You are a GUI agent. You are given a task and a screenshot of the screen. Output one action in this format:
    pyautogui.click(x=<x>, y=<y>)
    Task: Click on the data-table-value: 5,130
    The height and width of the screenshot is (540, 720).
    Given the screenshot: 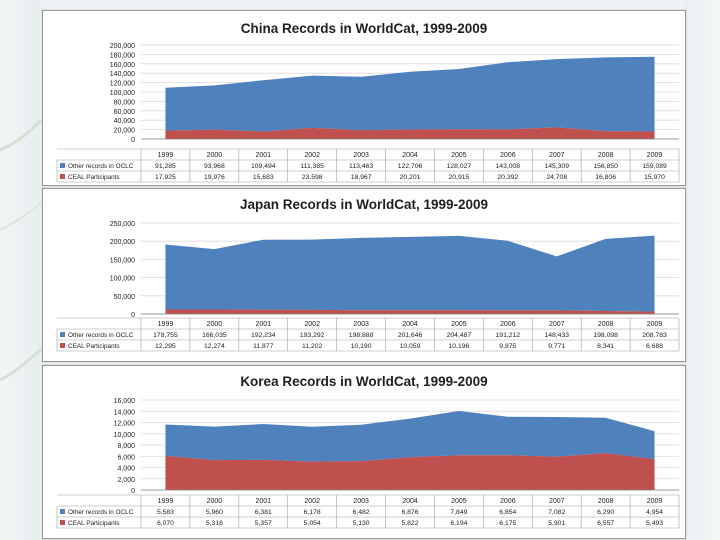 What is the action you would take?
    pyautogui.click(x=361, y=523)
    